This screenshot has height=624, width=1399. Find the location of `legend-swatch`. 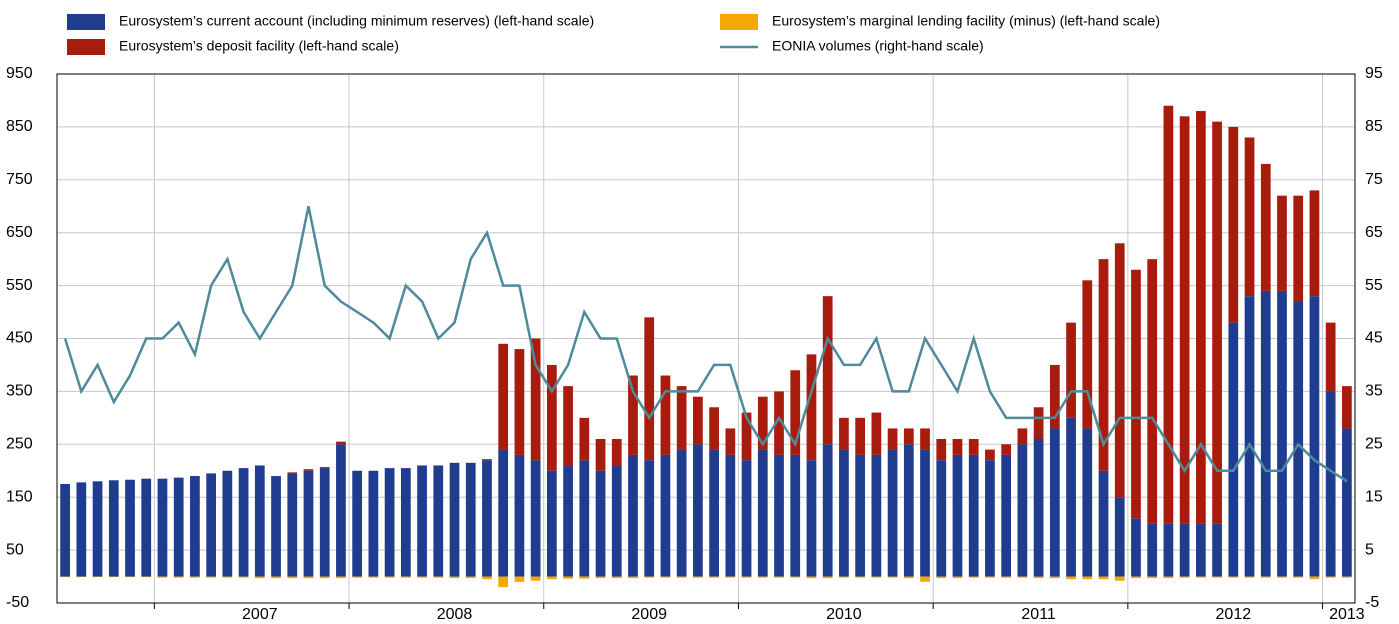

legend-swatch is located at coordinates (86, 47).